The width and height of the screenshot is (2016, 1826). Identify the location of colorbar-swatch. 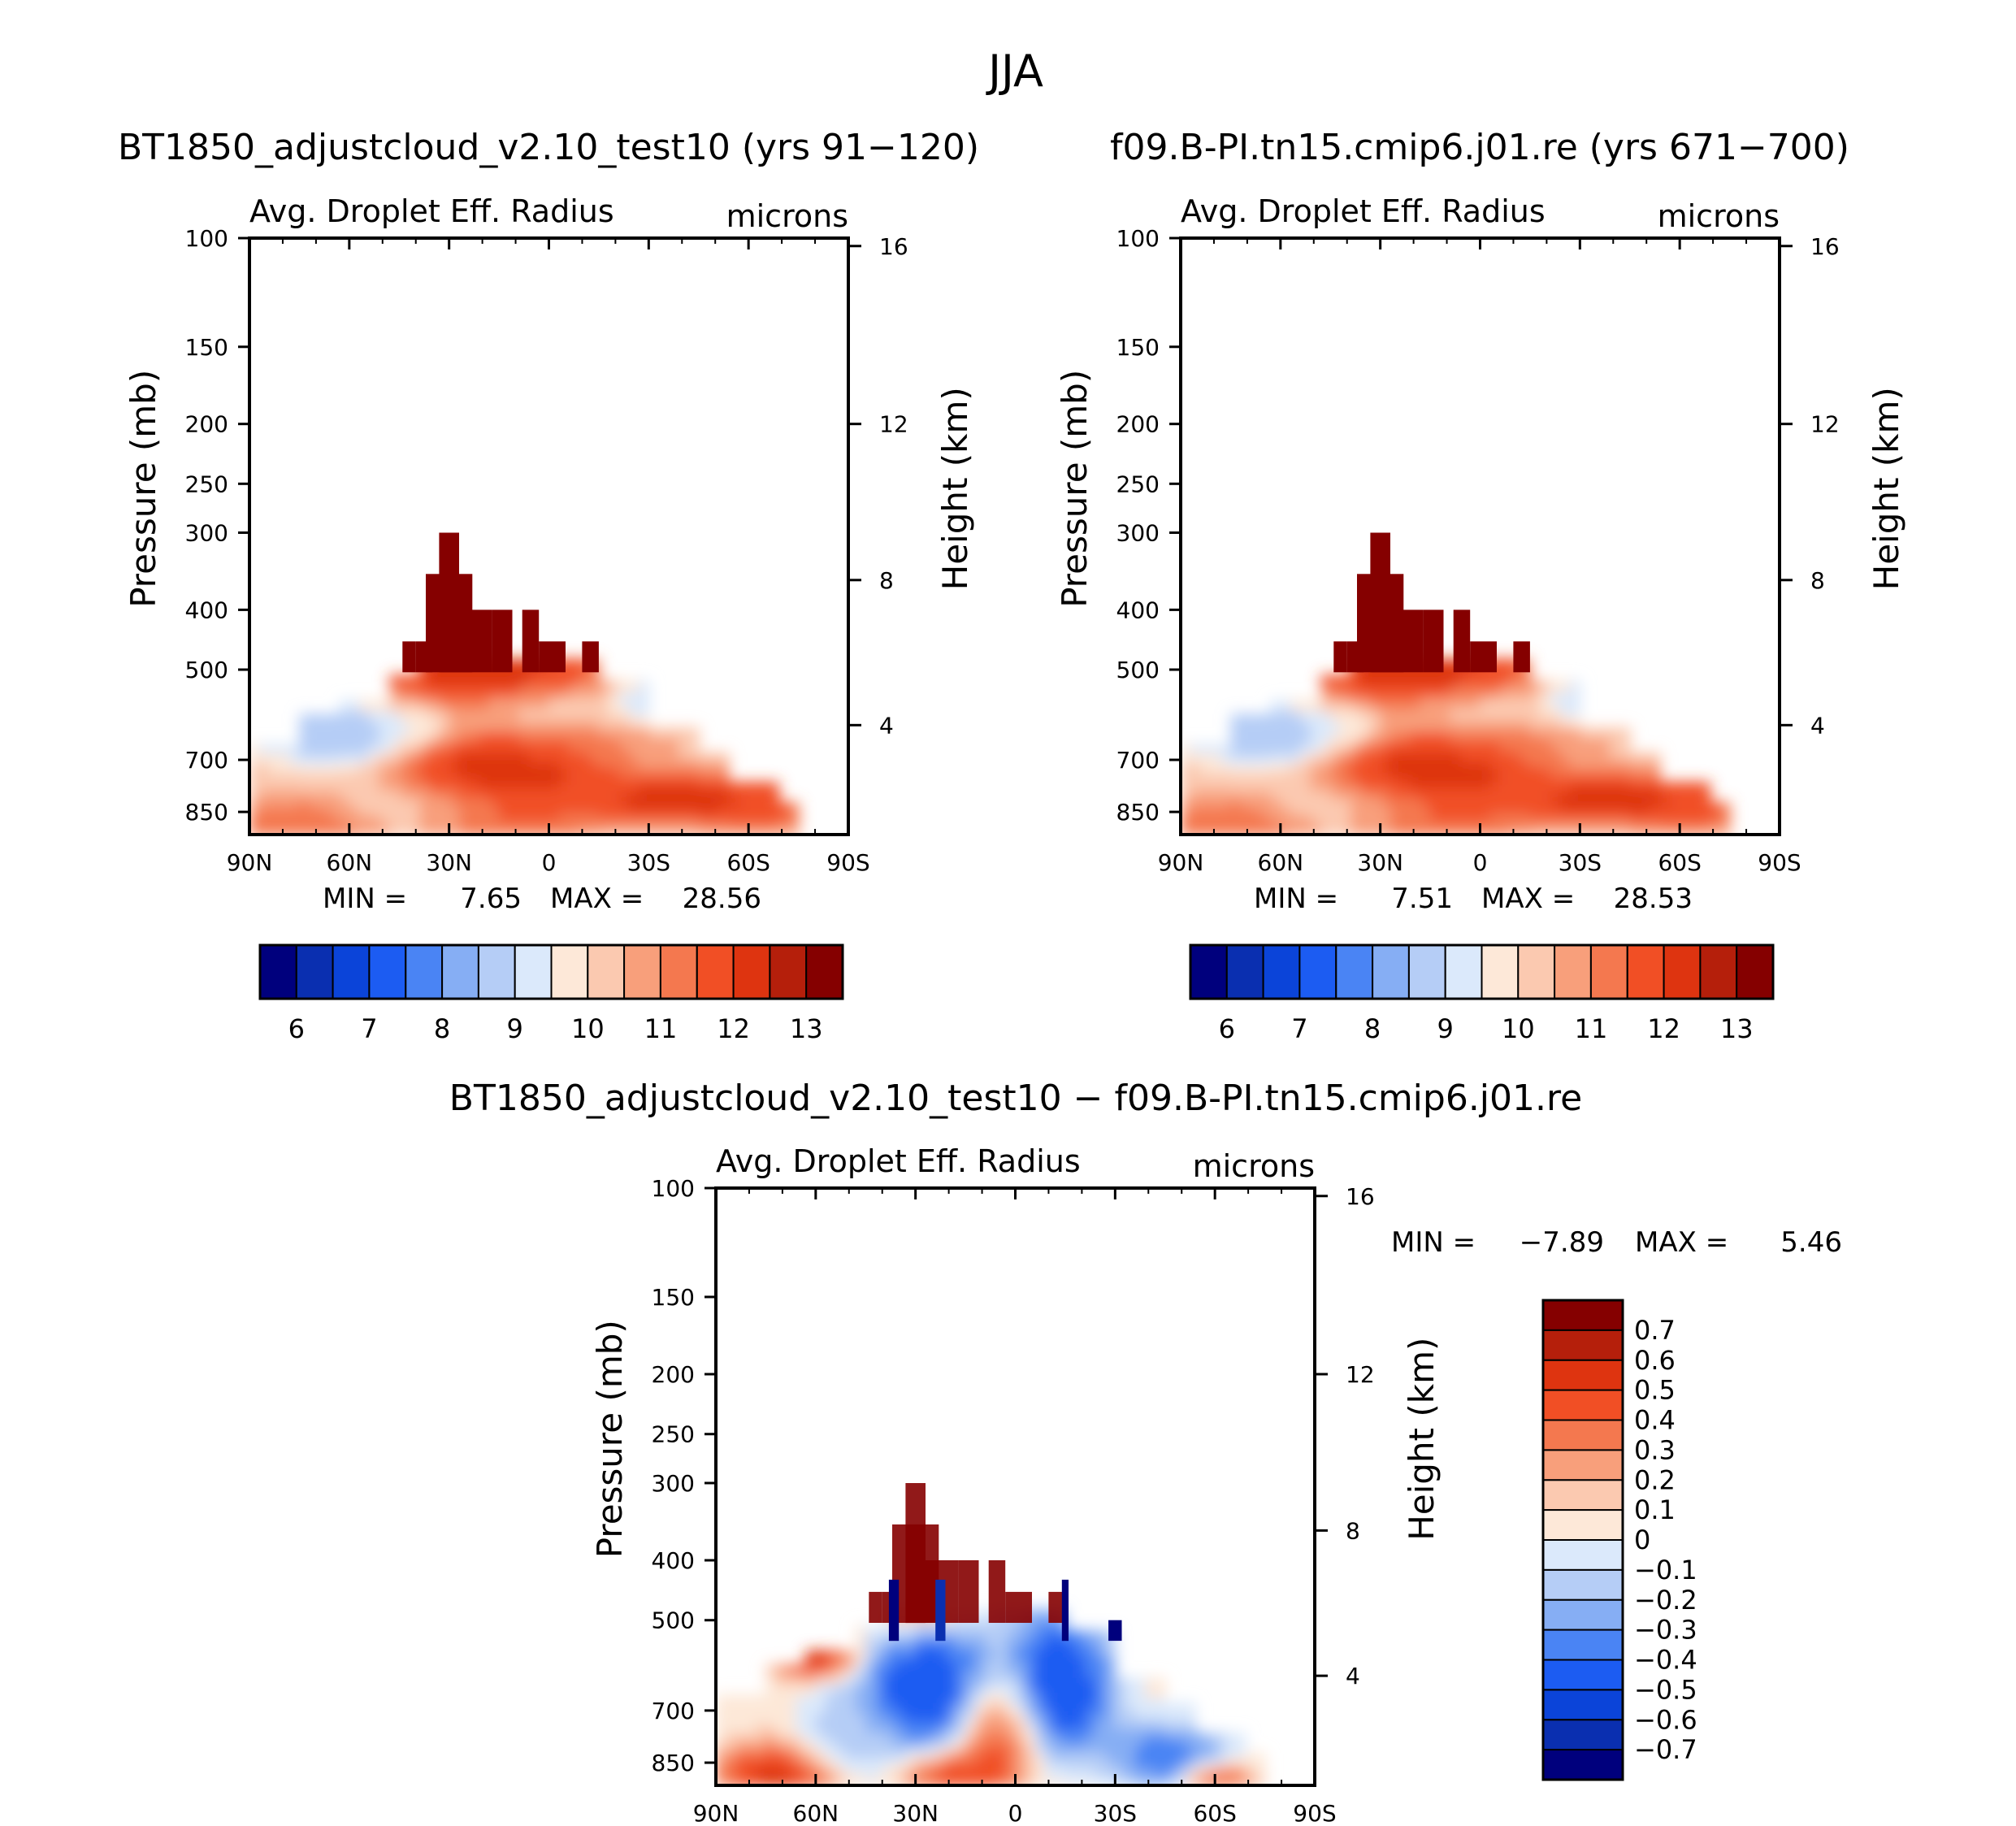
(460, 972).